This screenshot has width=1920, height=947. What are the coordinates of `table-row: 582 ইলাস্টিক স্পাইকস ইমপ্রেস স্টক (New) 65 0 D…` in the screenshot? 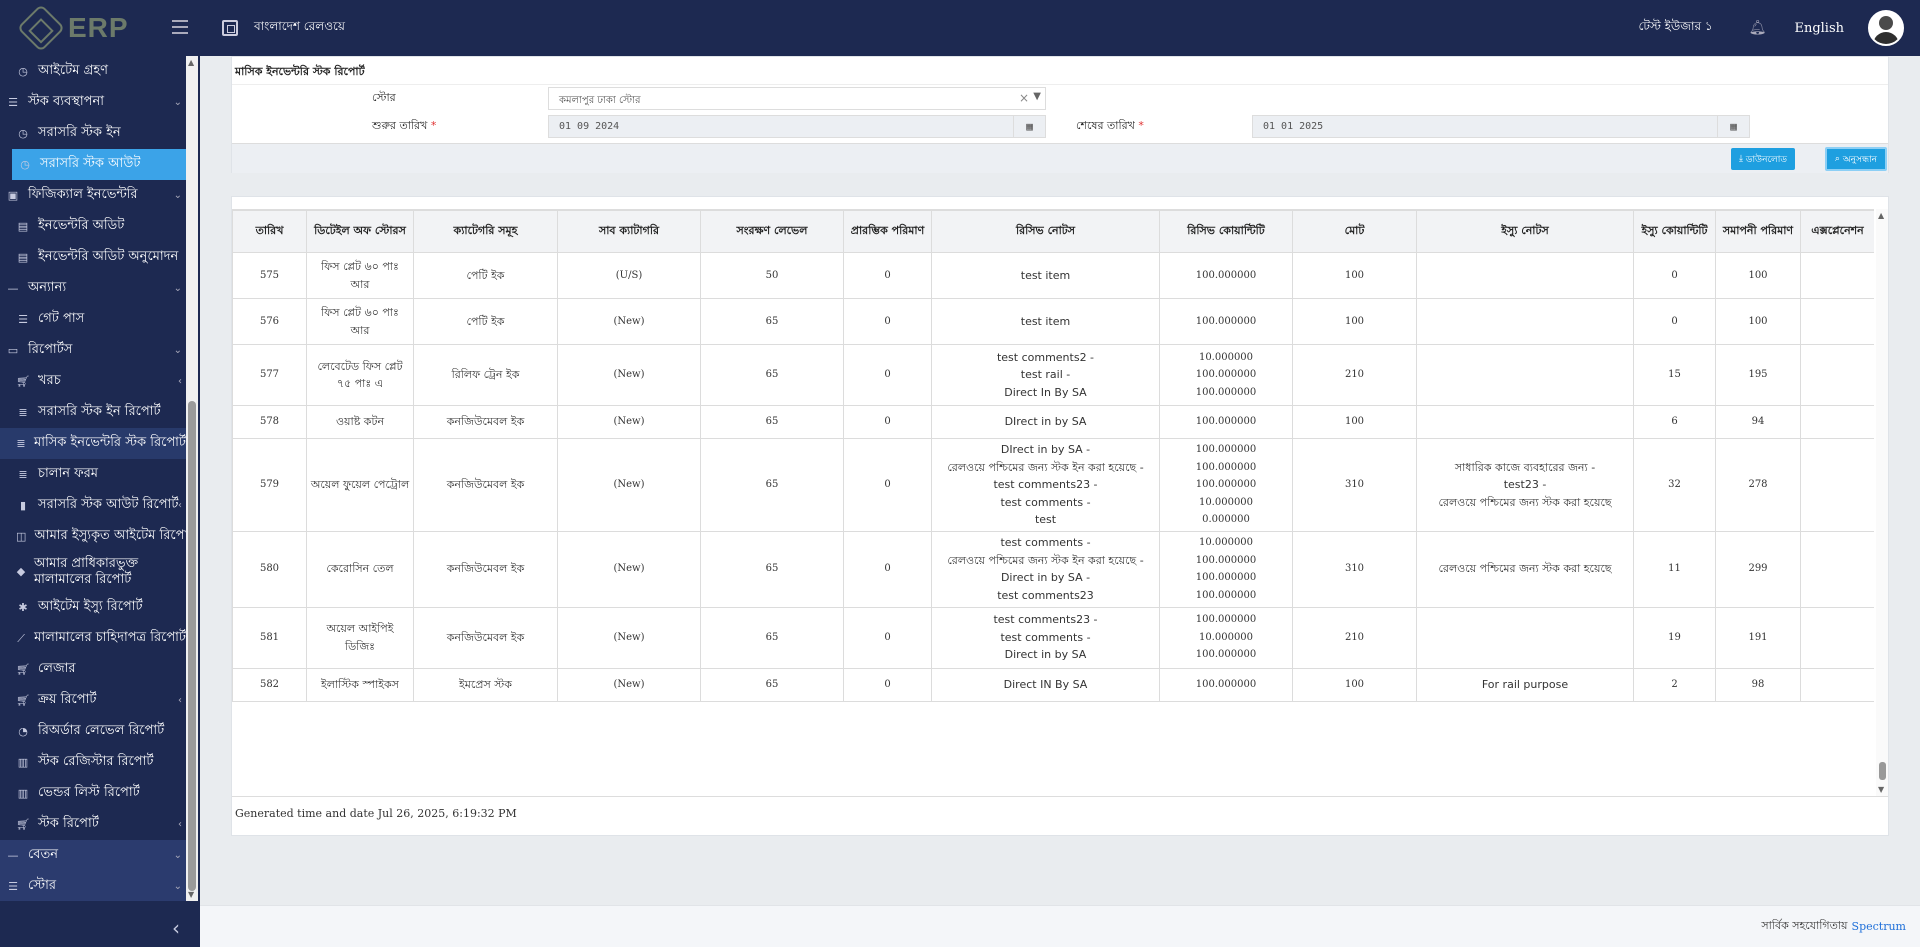 It's located at (1053, 684).